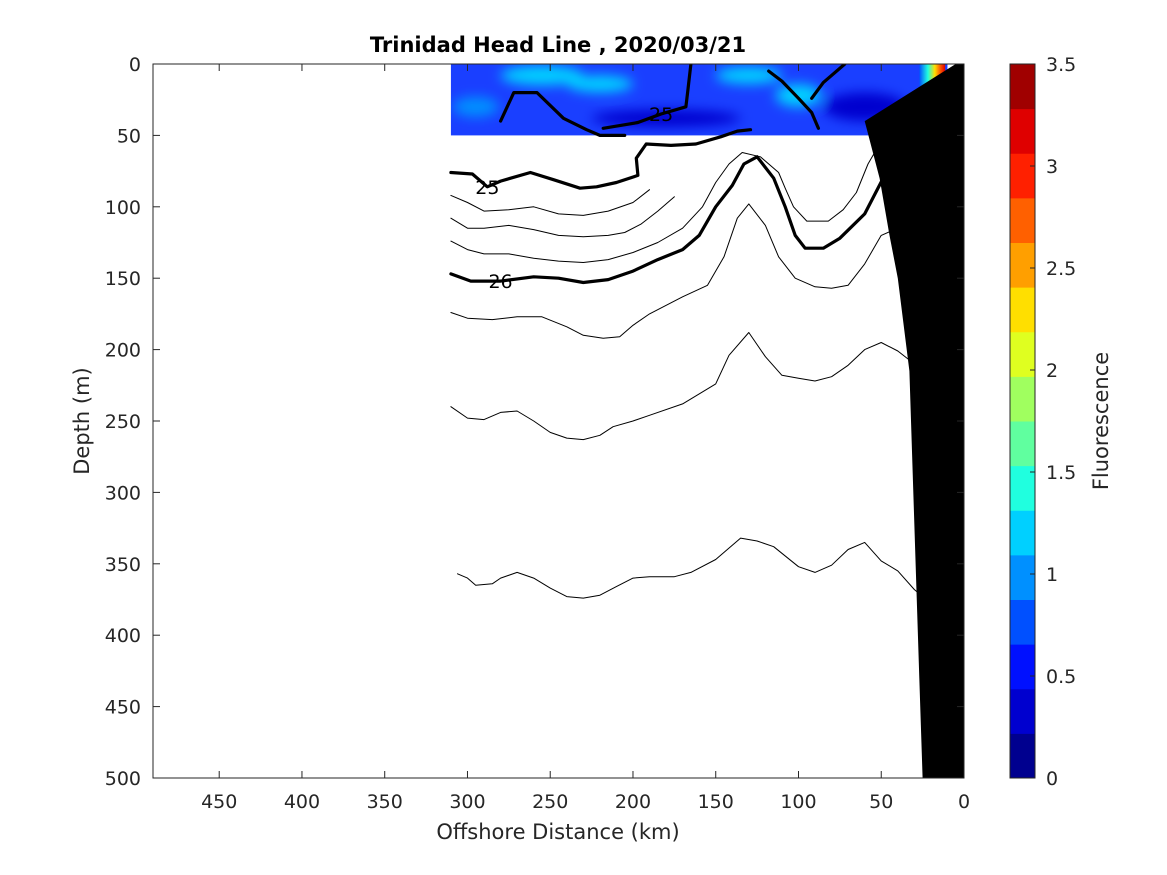 Image resolution: width=1167 pixels, height=875 pixels. I want to click on y-tick-label: 350, so click(123, 565).